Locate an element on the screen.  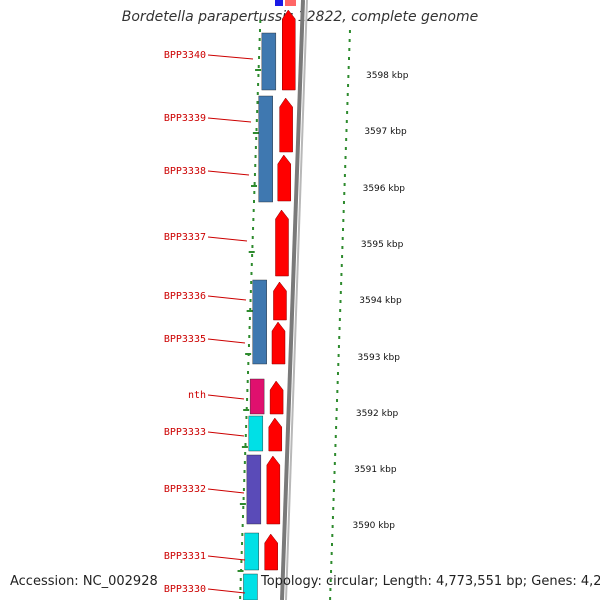
gene-label: BPP3337 is located at coordinates (185, 237).